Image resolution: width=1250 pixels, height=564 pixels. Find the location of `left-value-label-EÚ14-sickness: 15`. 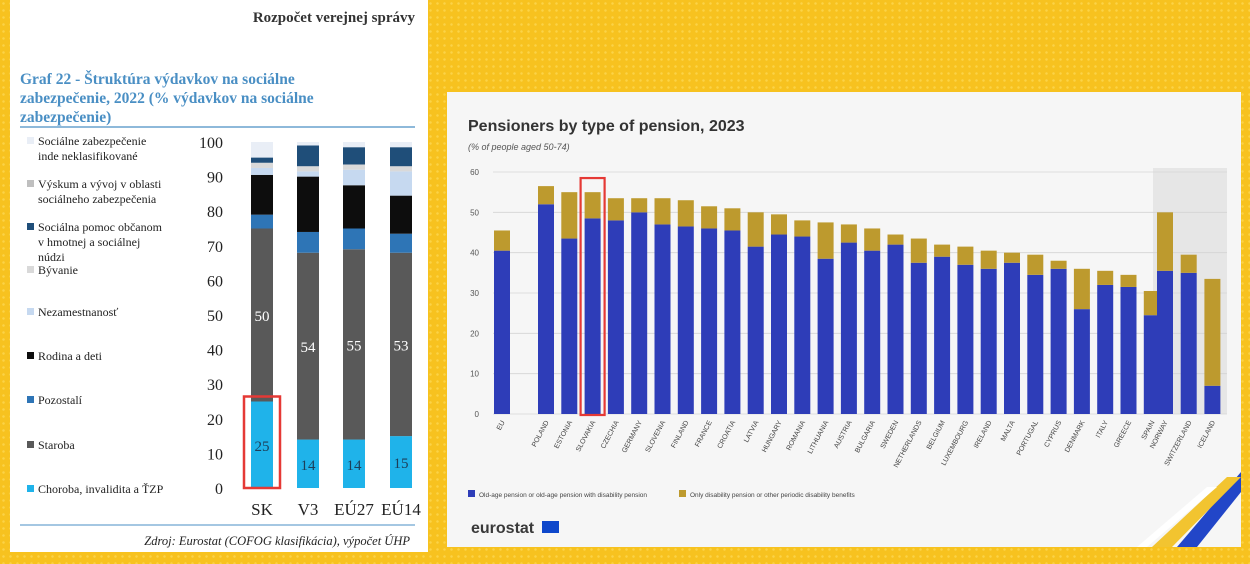

left-value-label-EÚ14-sickness: 15 is located at coordinates (401, 464).